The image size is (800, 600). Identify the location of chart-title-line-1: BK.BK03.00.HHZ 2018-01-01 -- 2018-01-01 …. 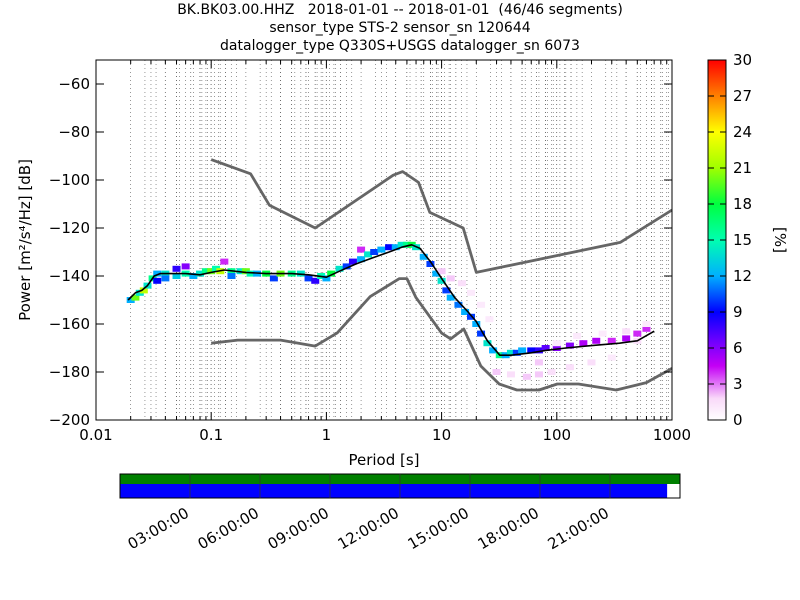
(400, 10).